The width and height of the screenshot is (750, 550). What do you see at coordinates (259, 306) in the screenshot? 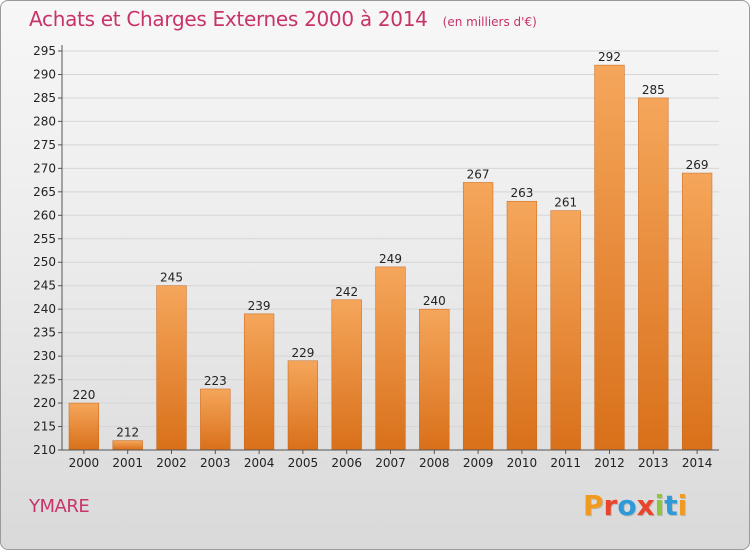
I see `bar-value-label: 239` at bounding box center [259, 306].